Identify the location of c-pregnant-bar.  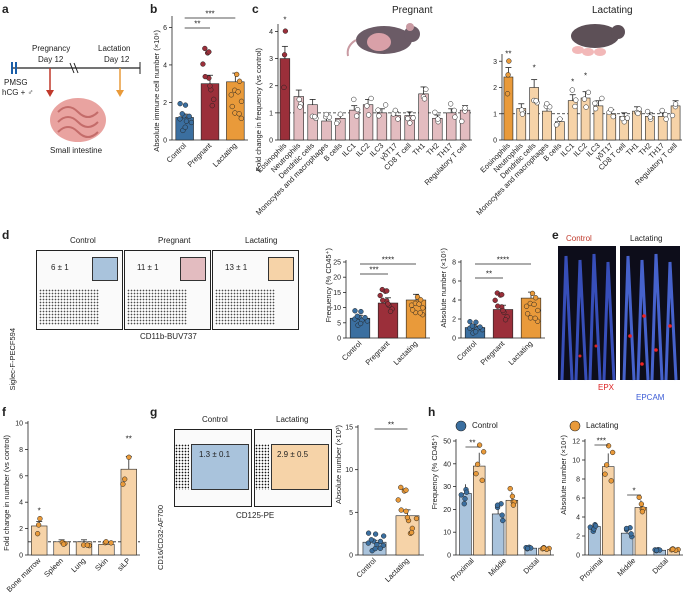
(465, 125).